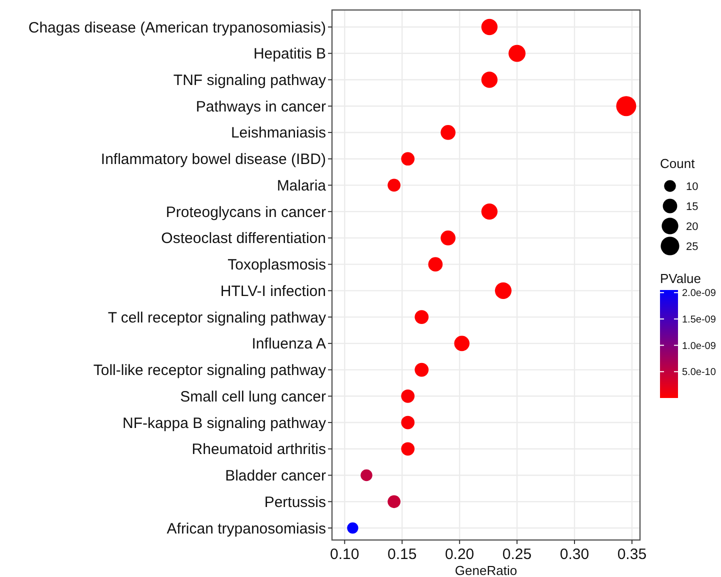 The image size is (721, 577). Describe the element at coordinates (246, 212) in the screenshot. I see `y-tick-label: Proteoglycans in cancer` at that location.